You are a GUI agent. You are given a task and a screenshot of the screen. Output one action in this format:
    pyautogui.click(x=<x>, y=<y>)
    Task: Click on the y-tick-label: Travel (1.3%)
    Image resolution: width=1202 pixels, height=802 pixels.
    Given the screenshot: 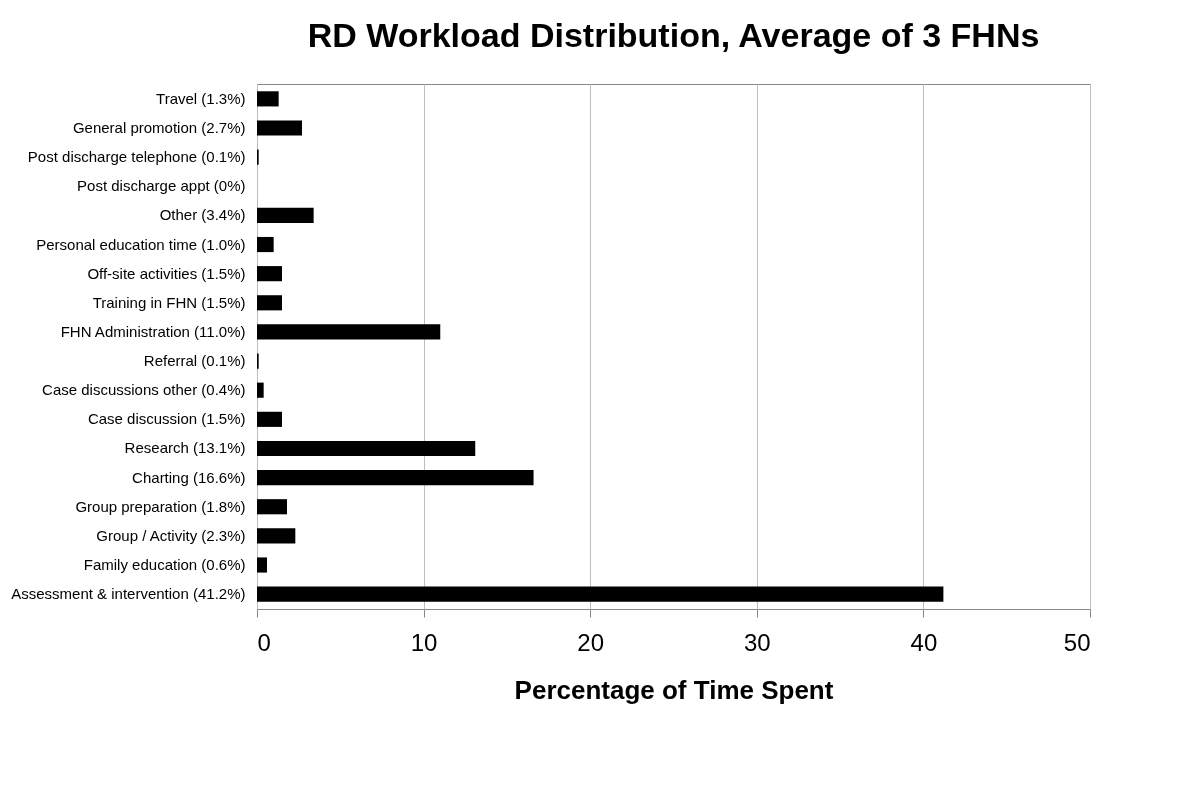 What is the action you would take?
    pyautogui.click(x=201, y=98)
    